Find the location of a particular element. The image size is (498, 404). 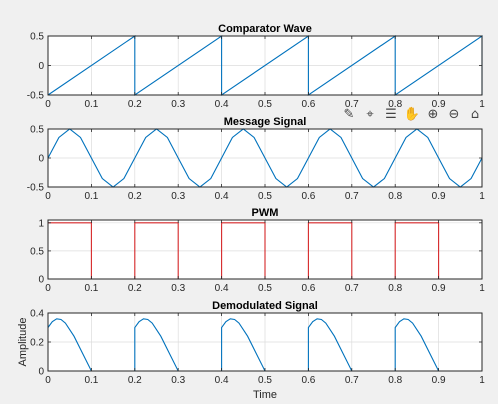

zoom-in-icon: ⊕ is located at coordinates (433, 114).